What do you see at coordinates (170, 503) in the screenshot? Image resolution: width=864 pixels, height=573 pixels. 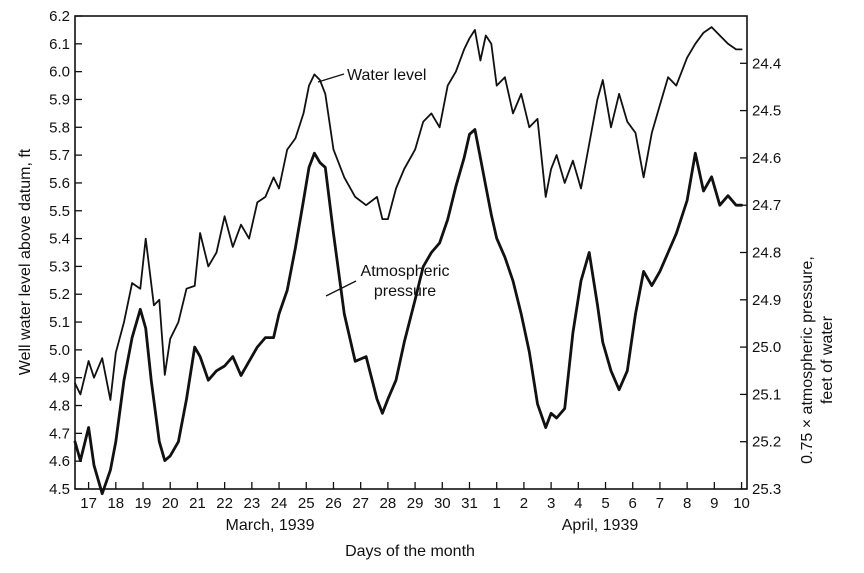 I see `x-tick-label: 20` at bounding box center [170, 503].